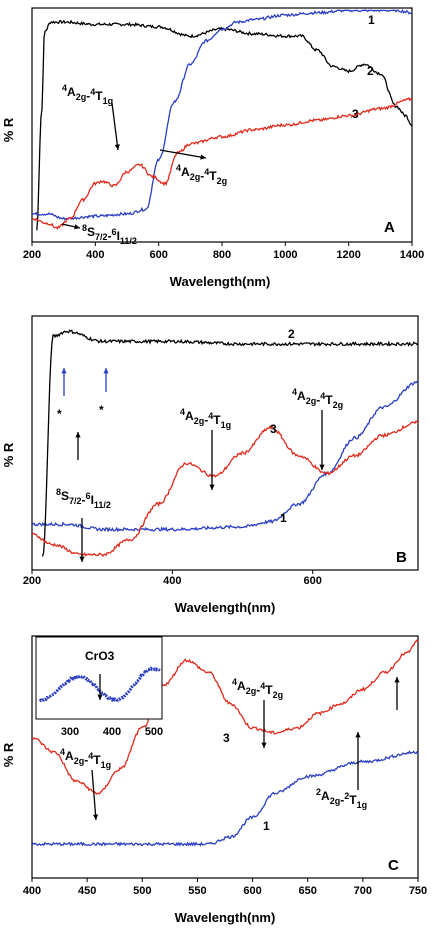 The image size is (431, 942). What do you see at coordinates (142, 891) in the screenshot?
I see `panel-c-xtick-label: 500` at bounding box center [142, 891].